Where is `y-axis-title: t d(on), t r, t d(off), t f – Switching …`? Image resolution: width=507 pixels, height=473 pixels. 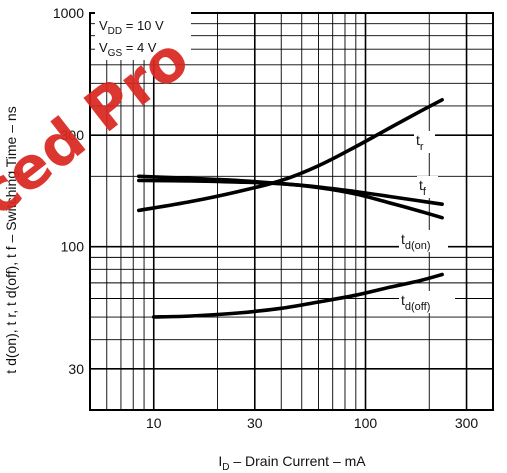 y-axis-title: t d(on), t r, t d(off), t f – Switching … is located at coordinates (11, 239).